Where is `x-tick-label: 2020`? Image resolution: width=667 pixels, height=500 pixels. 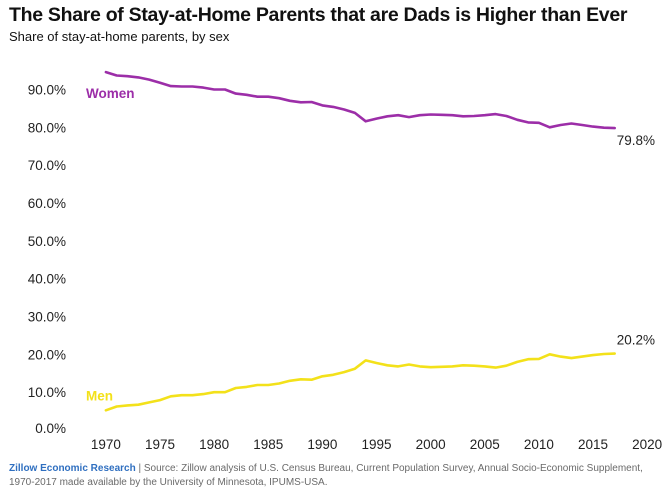
x-tick-label: 2020 is located at coordinates (647, 444).